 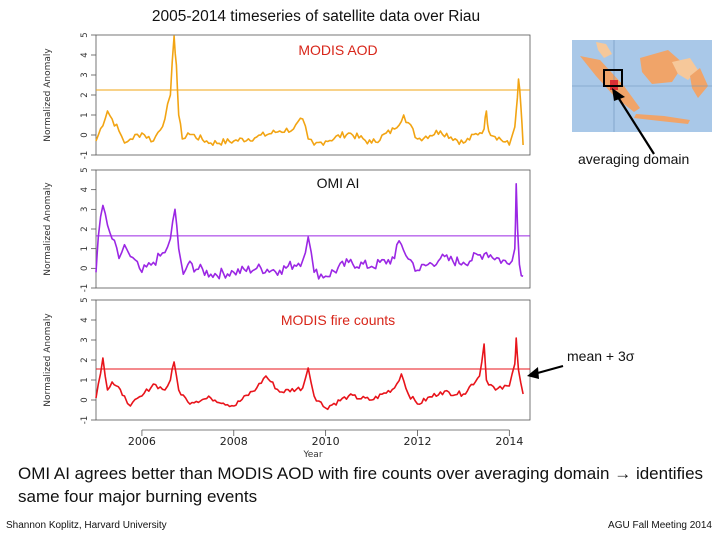 I want to click on map-peninsula, so click(x=604, y=50).